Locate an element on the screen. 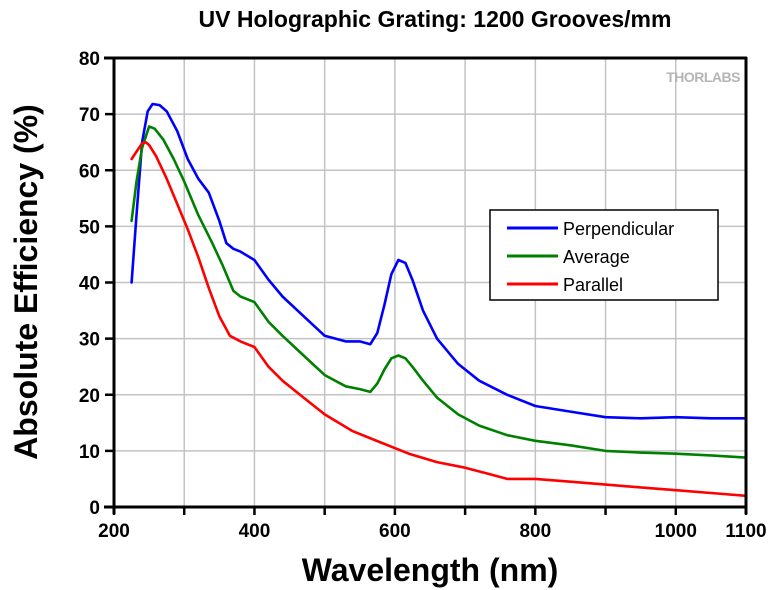 The width and height of the screenshot is (780, 590). x-tick-label: 600 is located at coordinates (395, 531).